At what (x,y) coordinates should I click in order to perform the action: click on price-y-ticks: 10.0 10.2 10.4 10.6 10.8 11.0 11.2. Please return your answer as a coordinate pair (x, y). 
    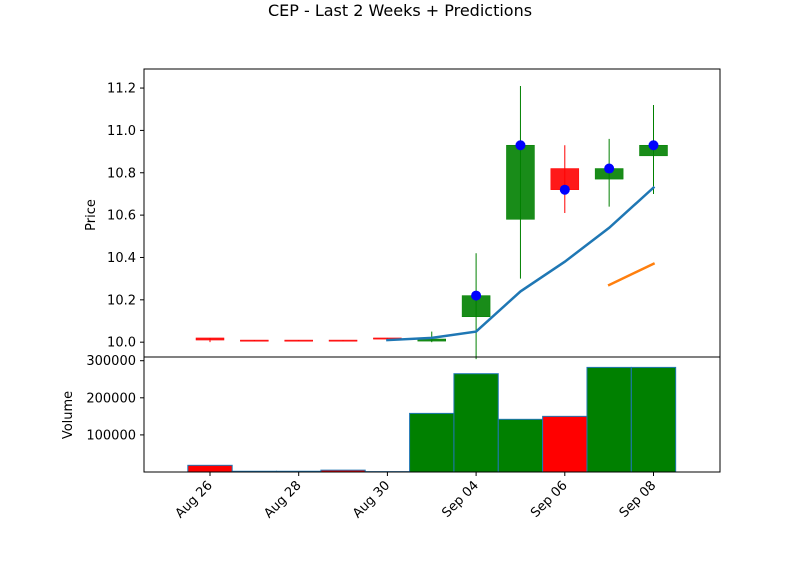
    Looking at the image, I should click on (125, 216).